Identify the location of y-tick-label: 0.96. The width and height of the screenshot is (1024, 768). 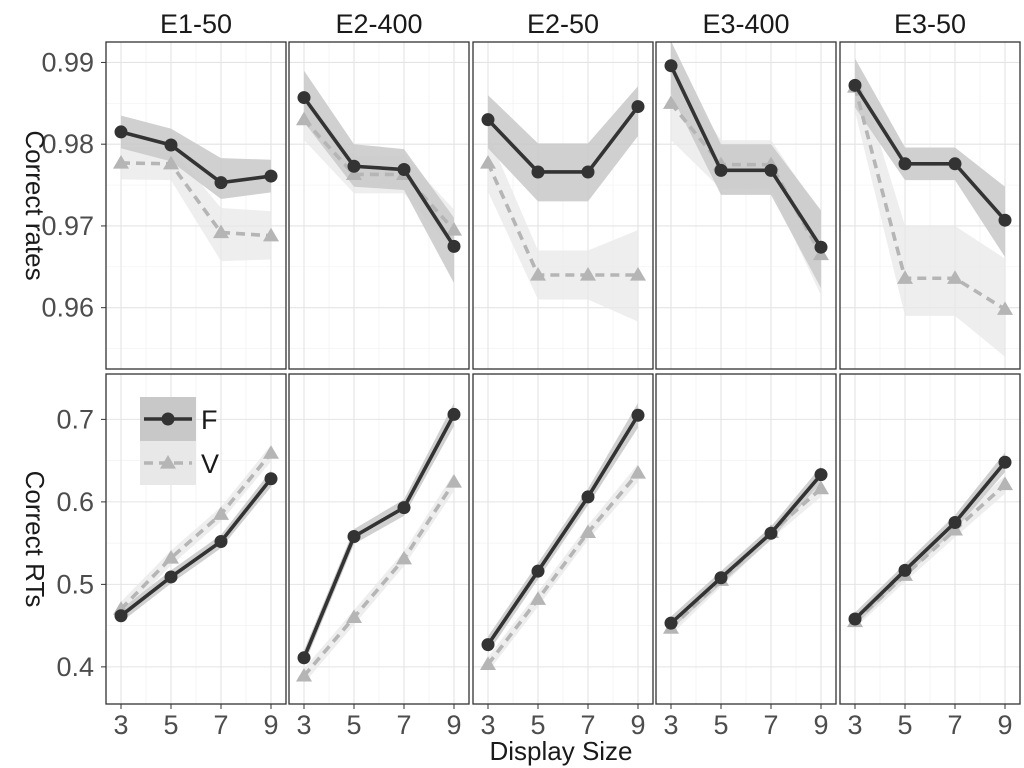
(67, 308).